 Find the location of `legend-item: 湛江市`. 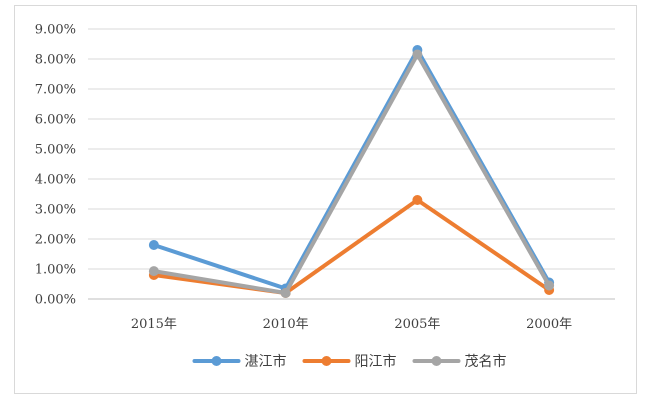

legend-item: 湛江市 is located at coordinates (239, 361).